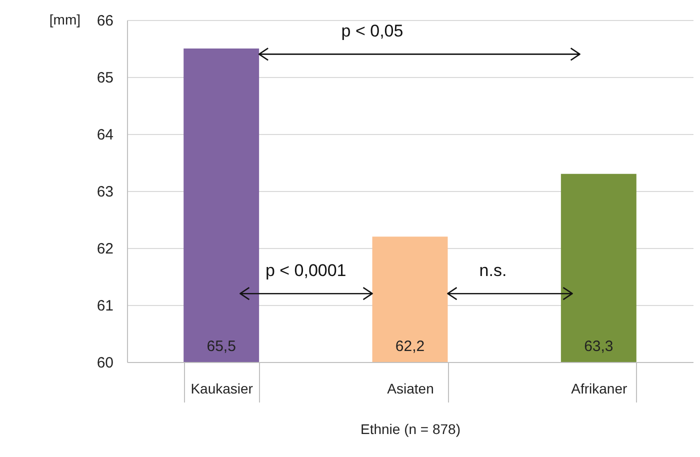 This screenshot has height=457, width=700. What do you see at coordinates (222, 388) in the screenshot?
I see `x-tick-label: Kaukasier` at bounding box center [222, 388].